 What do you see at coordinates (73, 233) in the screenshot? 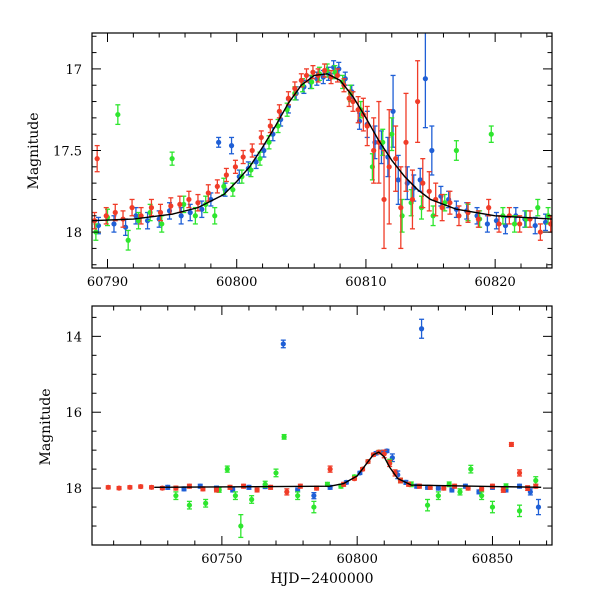
I see `top-y-tick-label: 18` at bounding box center [73, 233].